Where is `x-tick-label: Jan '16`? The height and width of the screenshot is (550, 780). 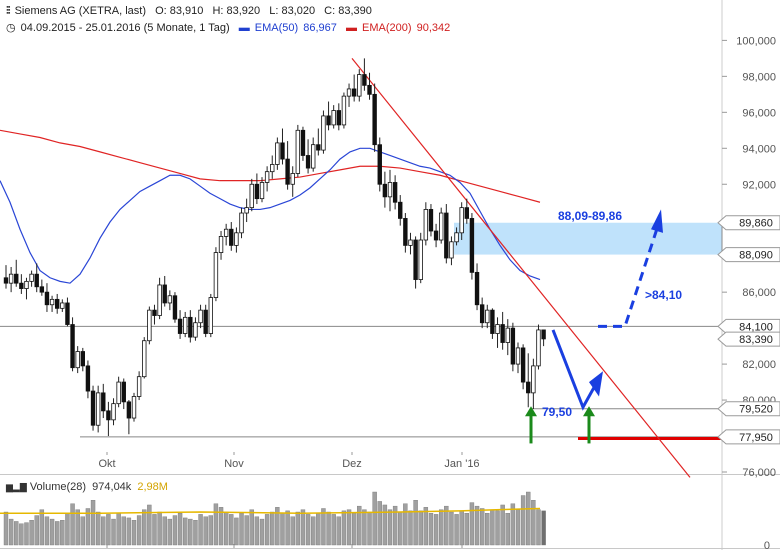 x-tick-label: Jan '16 is located at coordinates (461, 464).